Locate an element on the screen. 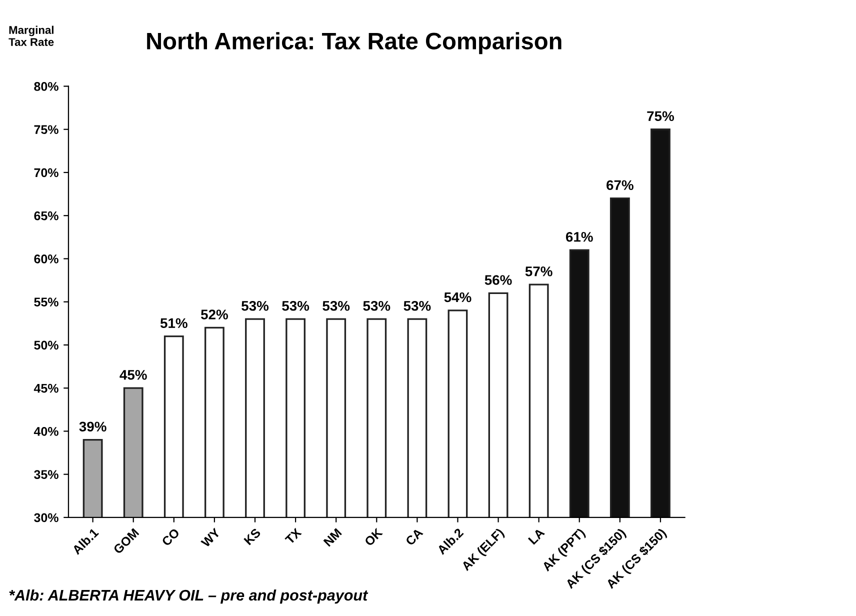  data-label: 56% is located at coordinates (498, 280).